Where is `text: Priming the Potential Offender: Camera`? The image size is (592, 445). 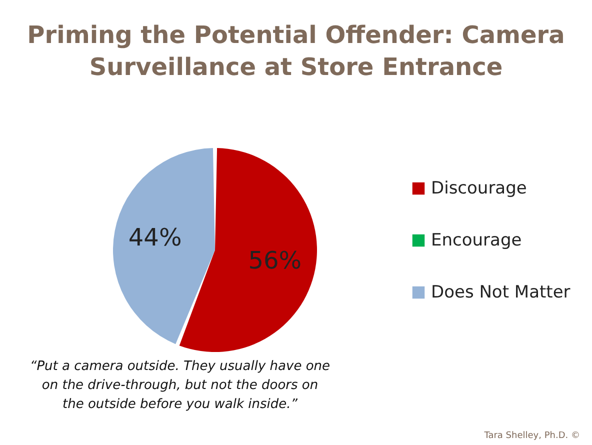 text: Priming the Potential Offender: Camera is located at coordinates (296, 35).